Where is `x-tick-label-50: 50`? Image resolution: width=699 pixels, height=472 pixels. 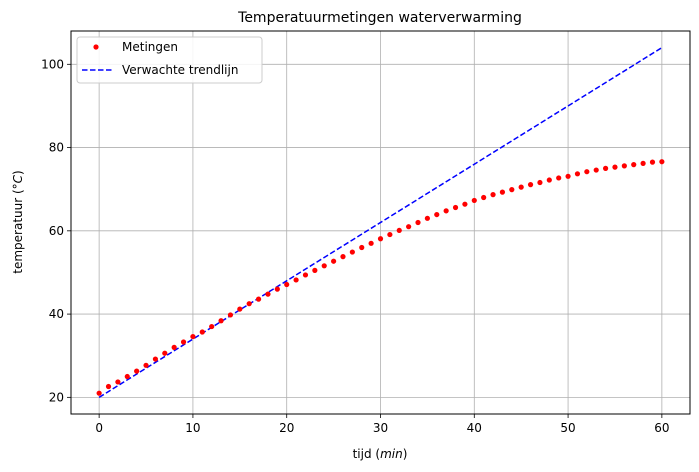
x-tick-label-50: 50 is located at coordinates (567, 428).